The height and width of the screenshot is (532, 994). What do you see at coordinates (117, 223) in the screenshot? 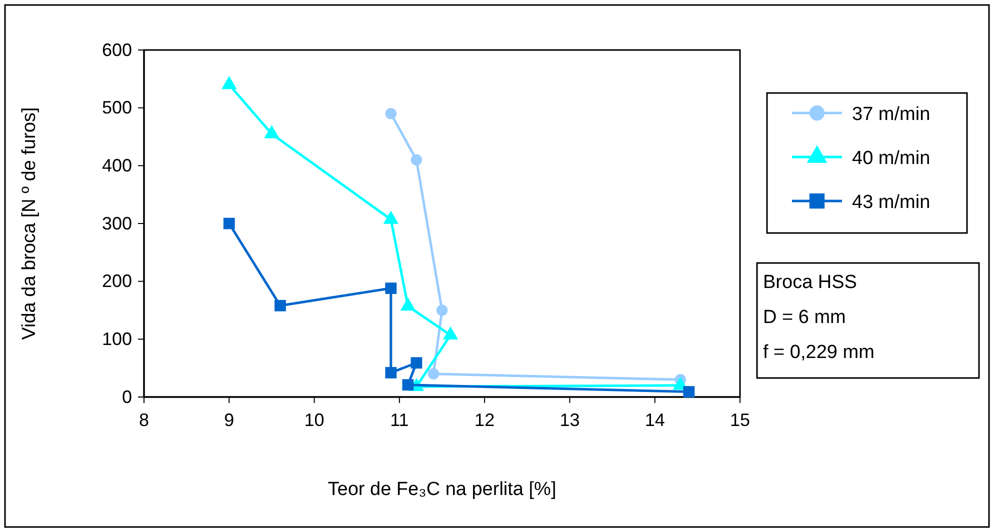
I see `y-tick-label: 300` at bounding box center [117, 223].